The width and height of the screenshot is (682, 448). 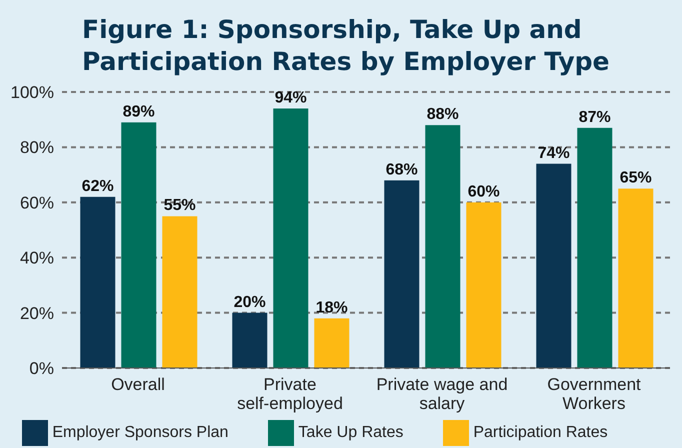 What do you see at coordinates (41, 368) in the screenshot?
I see `y-tick-label: 0%` at bounding box center [41, 368].